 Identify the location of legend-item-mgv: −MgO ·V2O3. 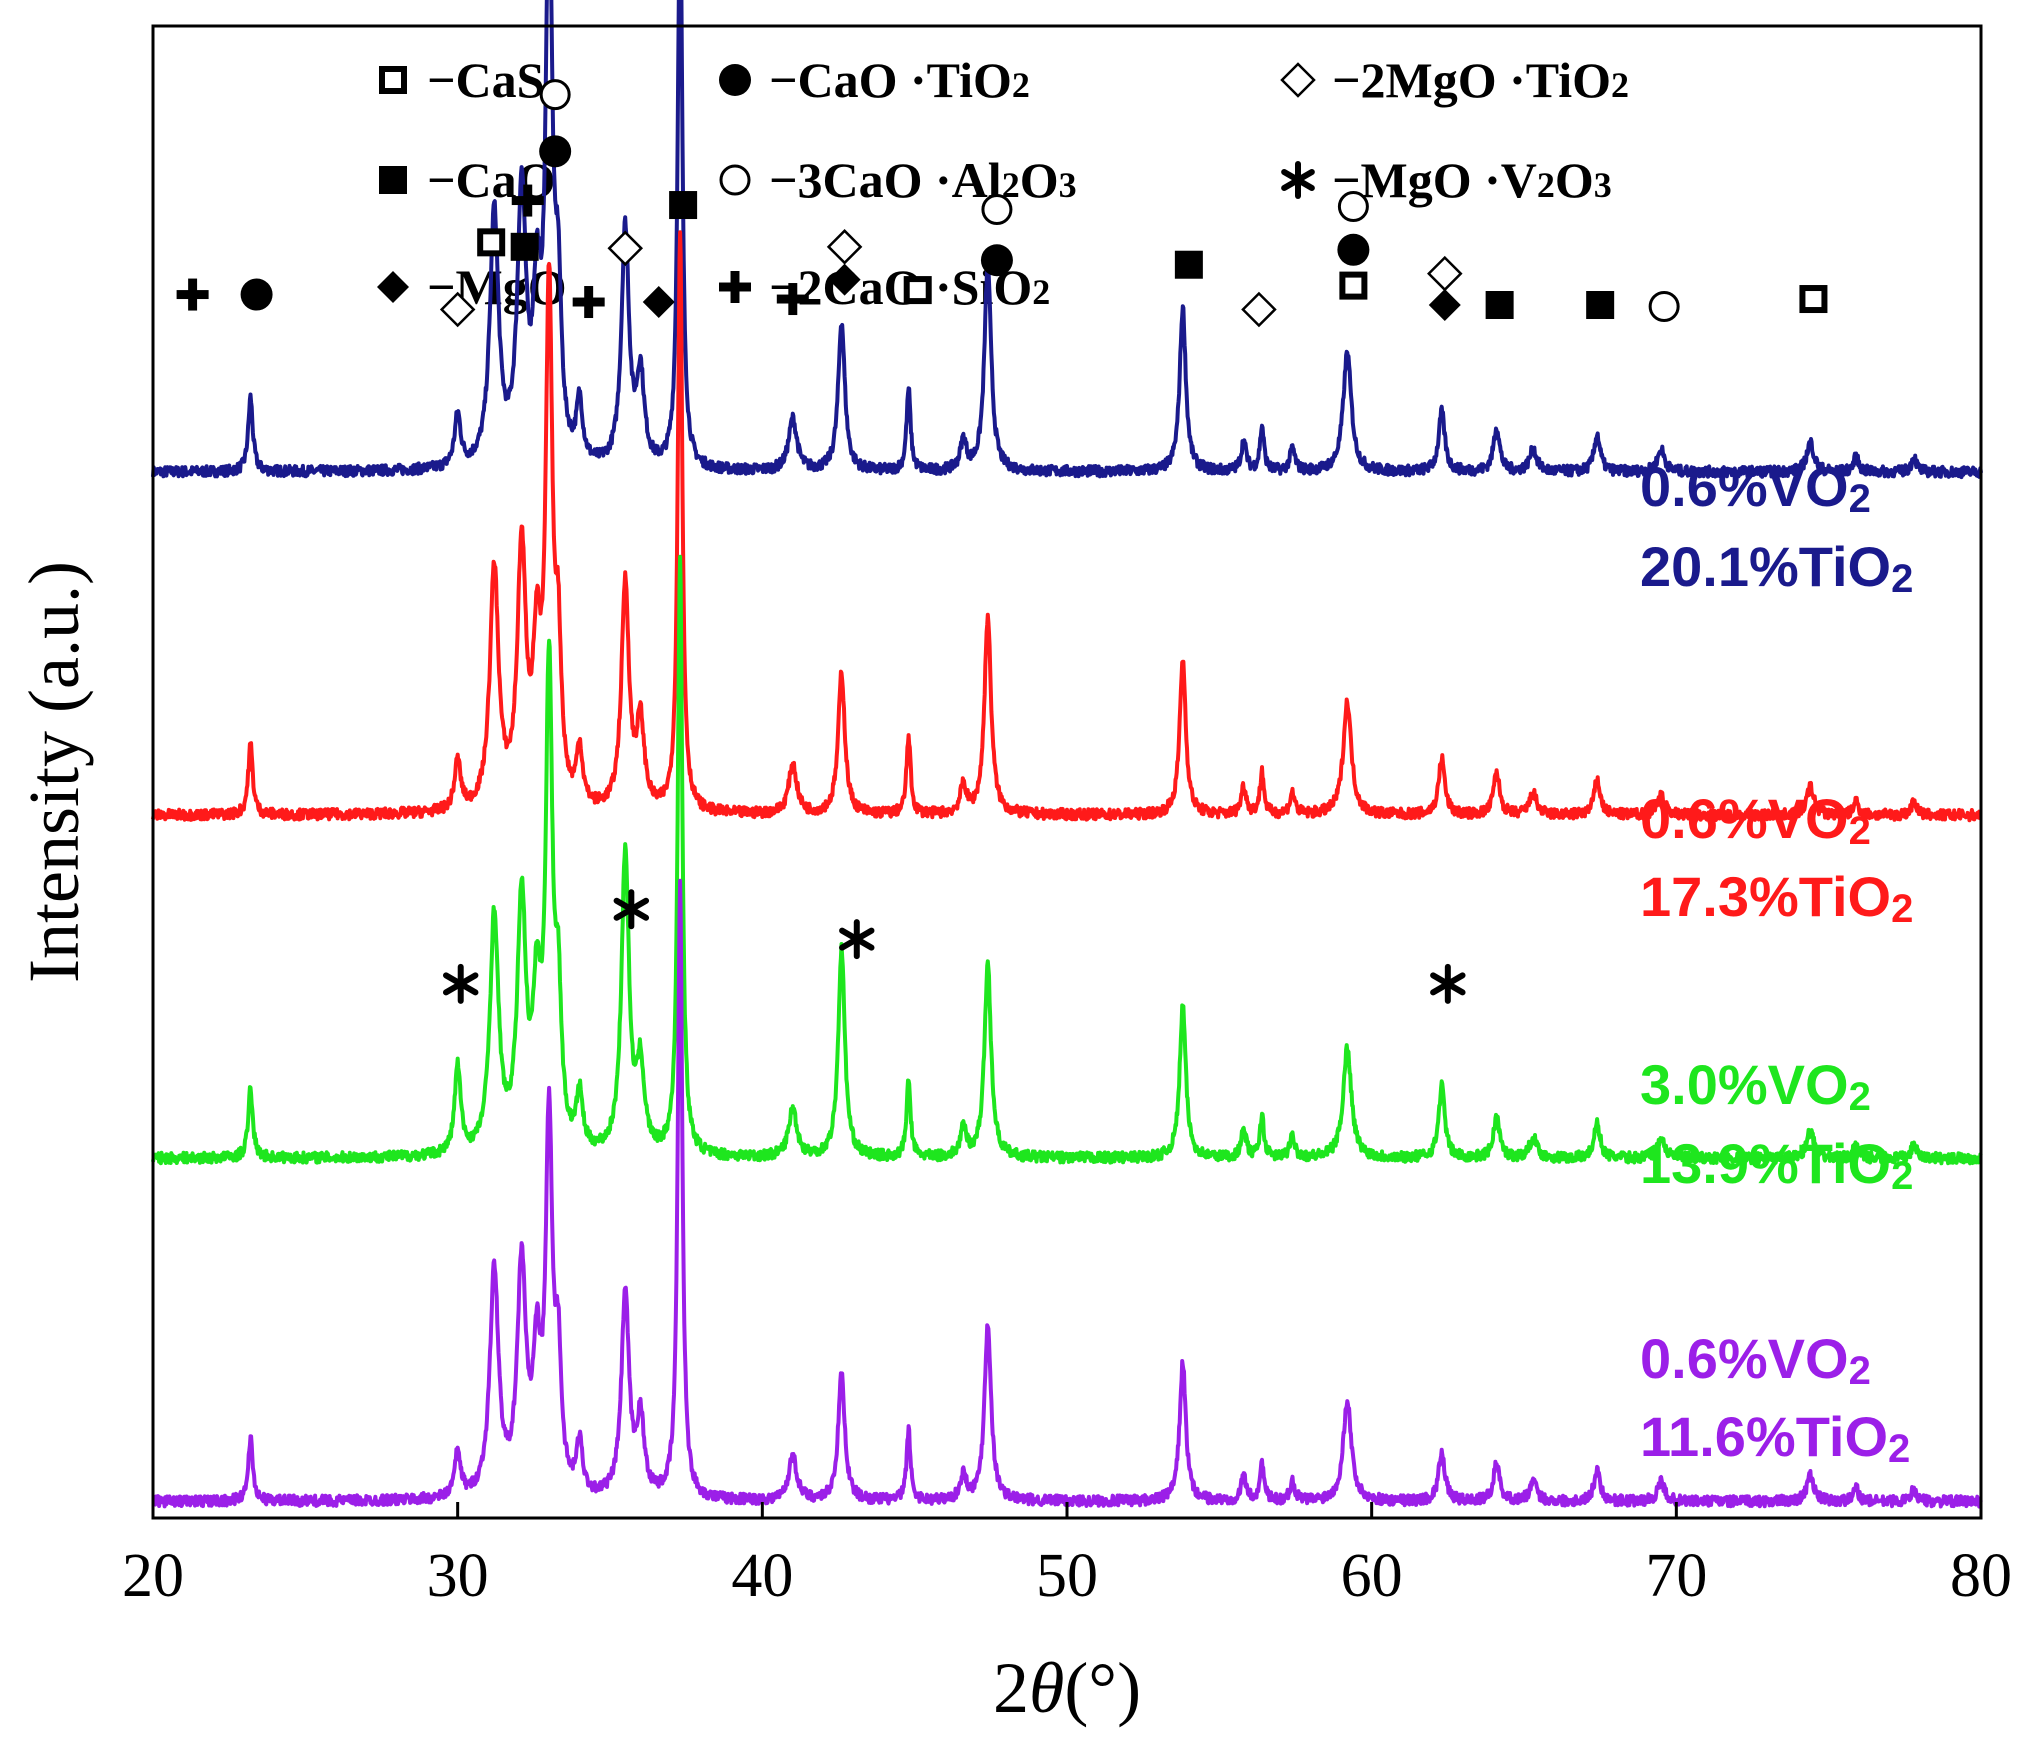
(1446, 180).